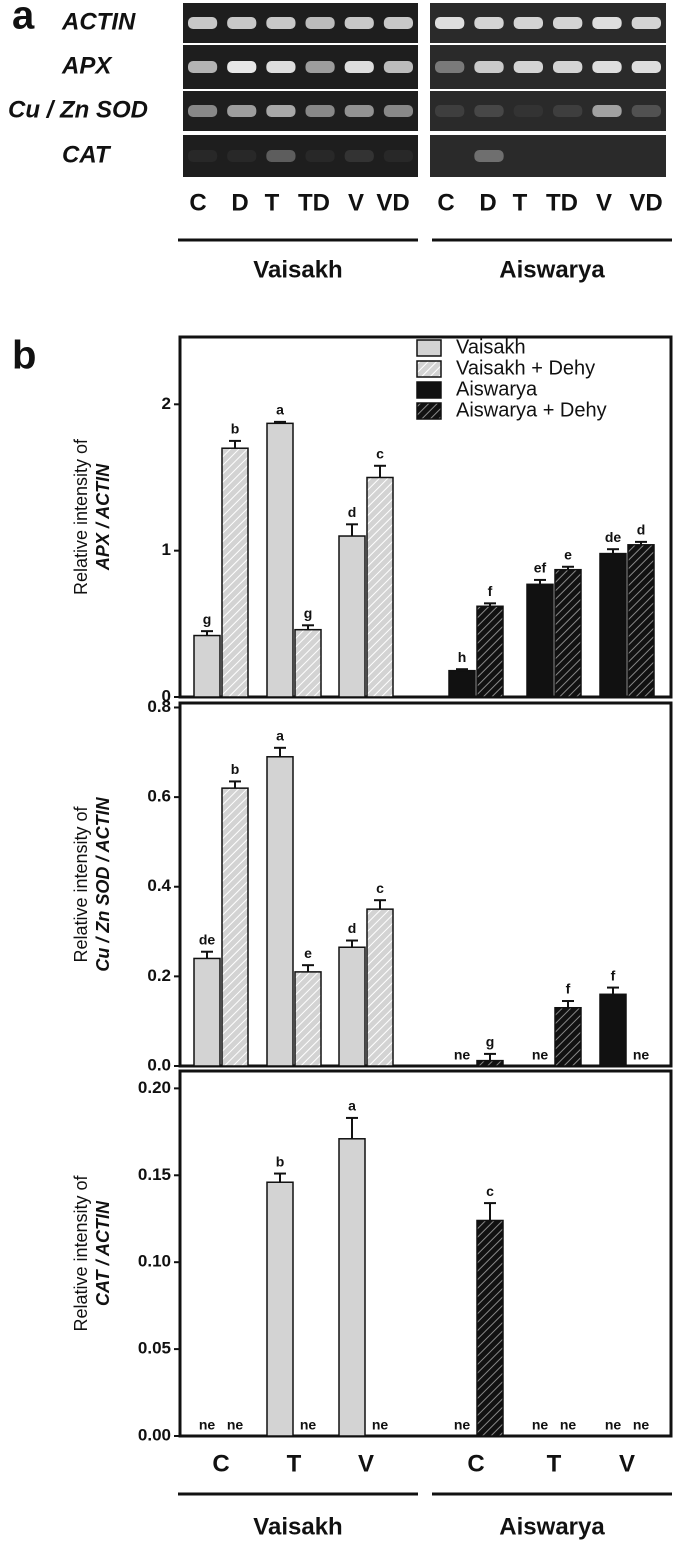  I want to click on x-tick-label: V, so click(366, 1463).